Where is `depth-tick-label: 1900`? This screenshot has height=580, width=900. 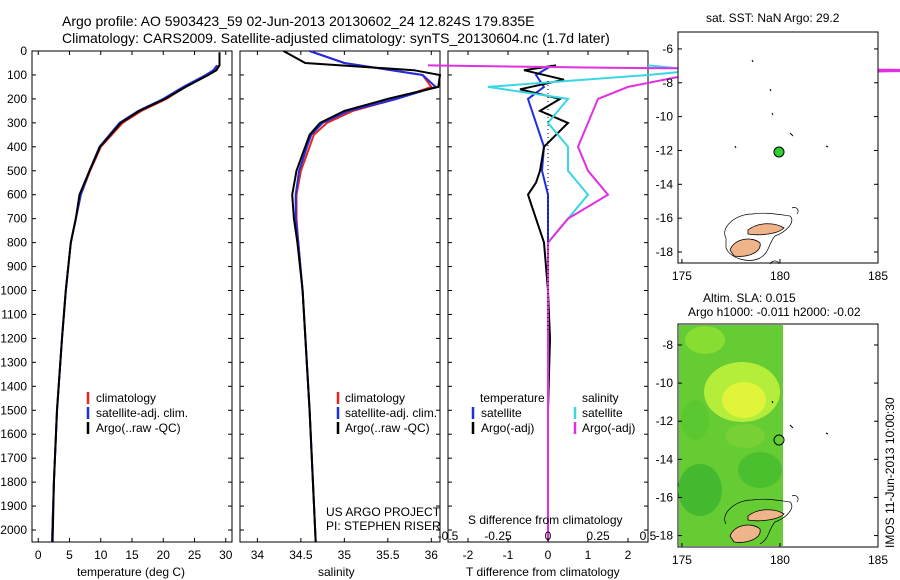 depth-tick-label: 1900 is located at coordinates (13, 506).